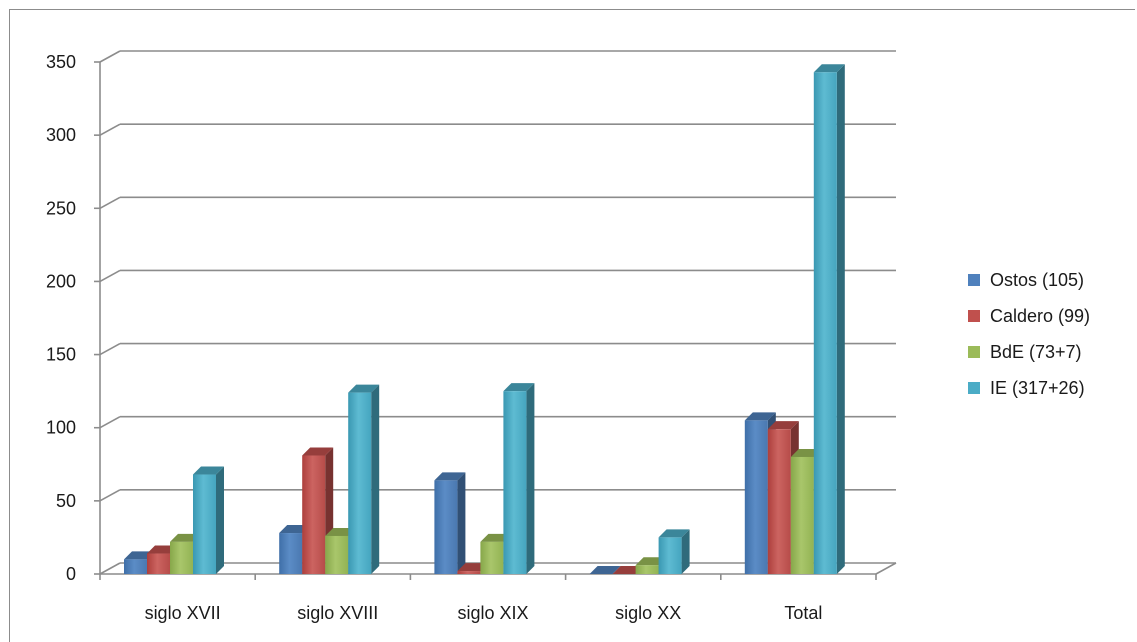 This screenshot has height=642, width=1137. Describe the element at coordinates (1037, 280) in the screenshot. I see `legend-label: Ostos (105)` at that location.